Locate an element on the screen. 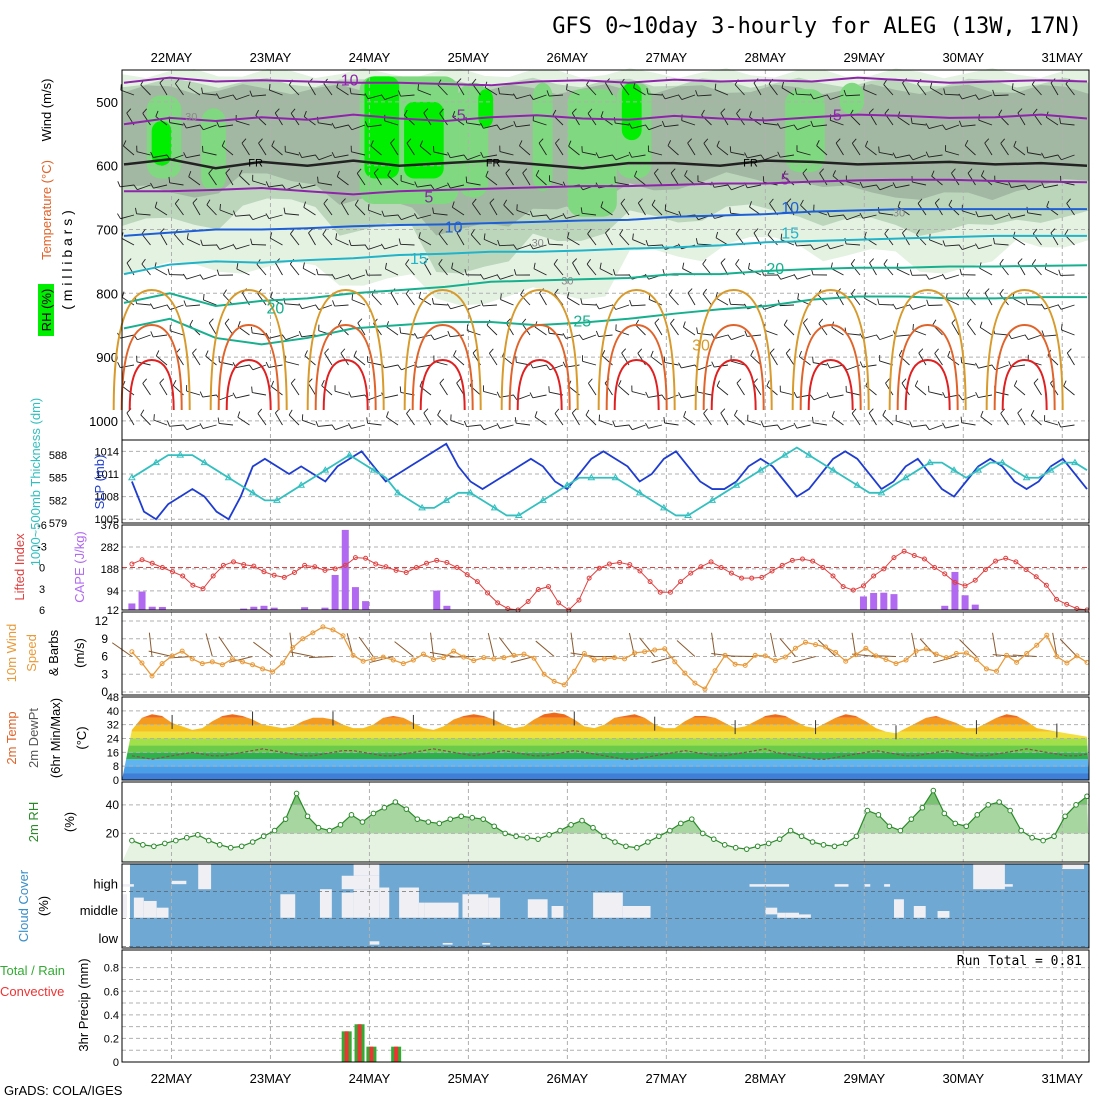 The height and width of the screenshot is (1100, 1100). temp-tick-label: 40 is located at coordinates (113, 712).